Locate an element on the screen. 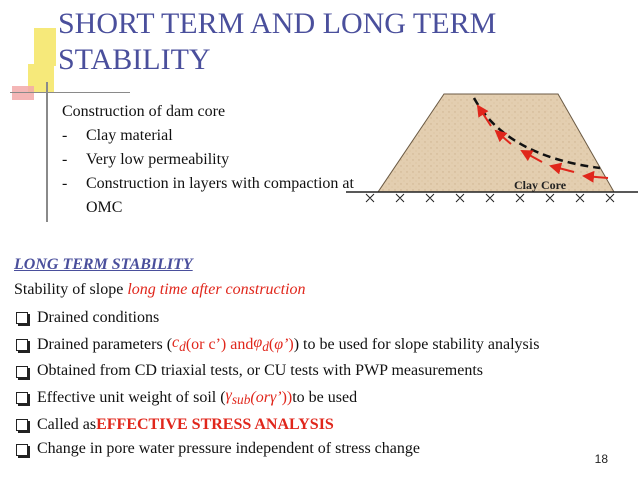 This screenshot has height=478, width=638. dam-core-diagram: Clay Core is located at coordinates (492, 148).